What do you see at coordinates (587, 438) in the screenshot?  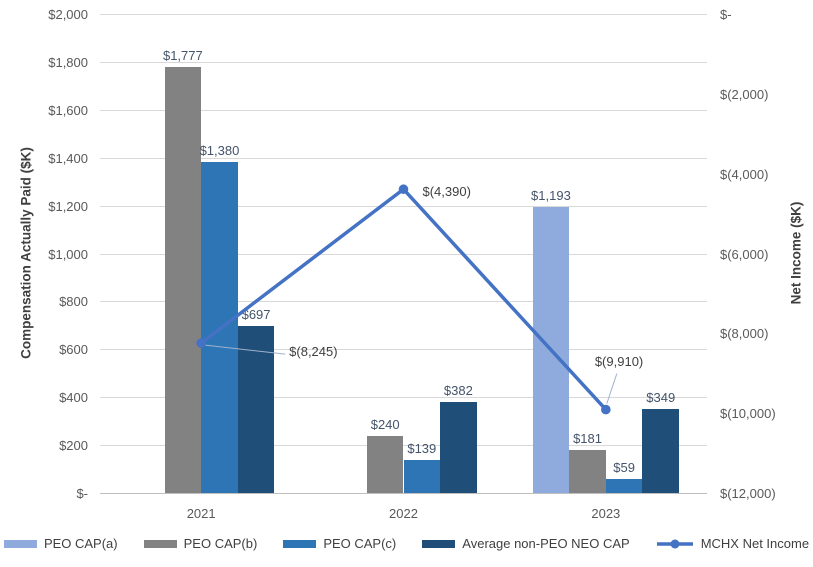 I see `bar-label-peo-cap-b-2023: $181` at bounding box center [587, 438].